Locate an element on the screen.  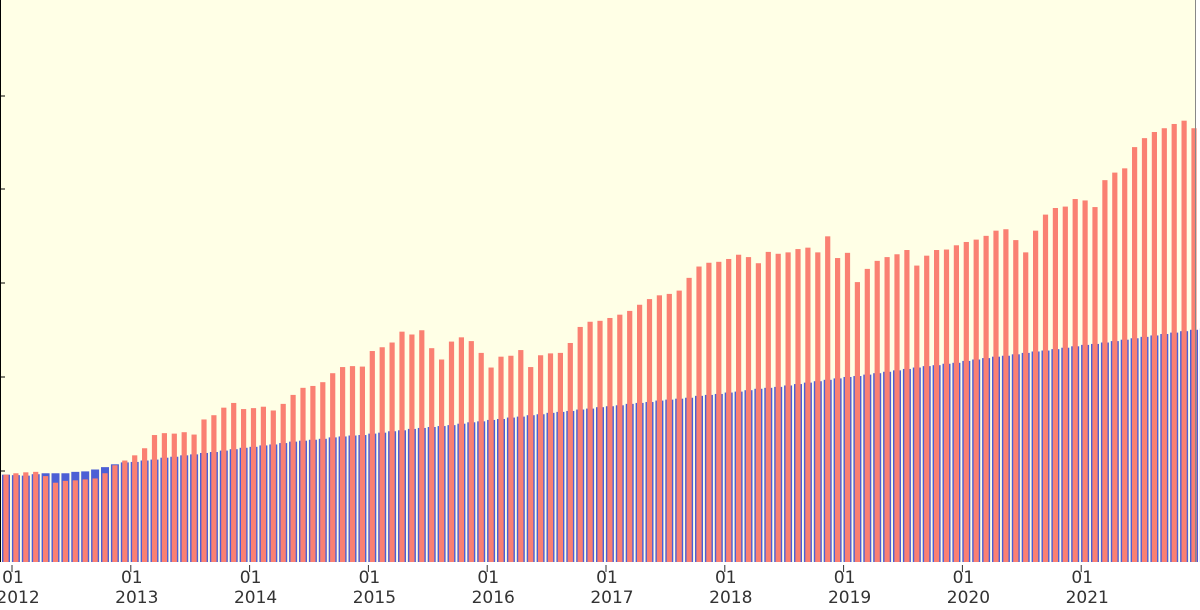
x-tick-label-year: 2013 is located at coordinates (136, 598).